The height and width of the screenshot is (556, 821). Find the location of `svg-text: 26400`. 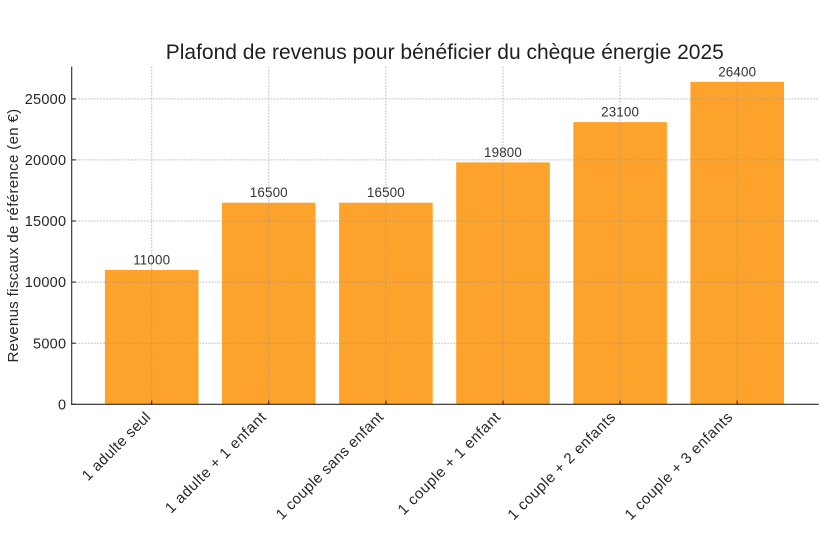

svg-text: 26400 is located at coordinates (737, 71).